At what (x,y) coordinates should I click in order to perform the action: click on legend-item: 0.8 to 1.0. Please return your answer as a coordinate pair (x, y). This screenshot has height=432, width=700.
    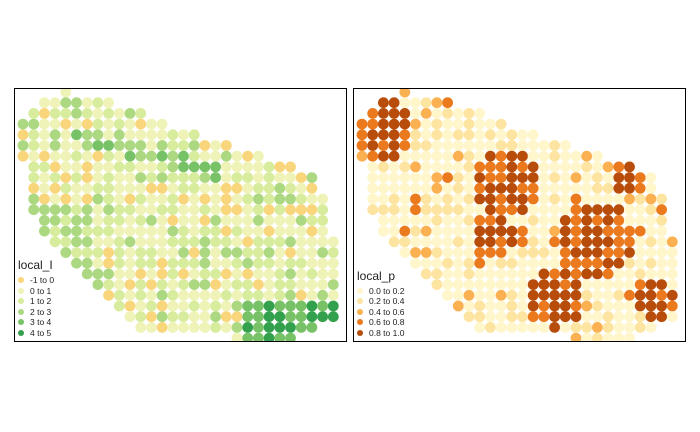
    Looking at the image, I should click on (380, 333).